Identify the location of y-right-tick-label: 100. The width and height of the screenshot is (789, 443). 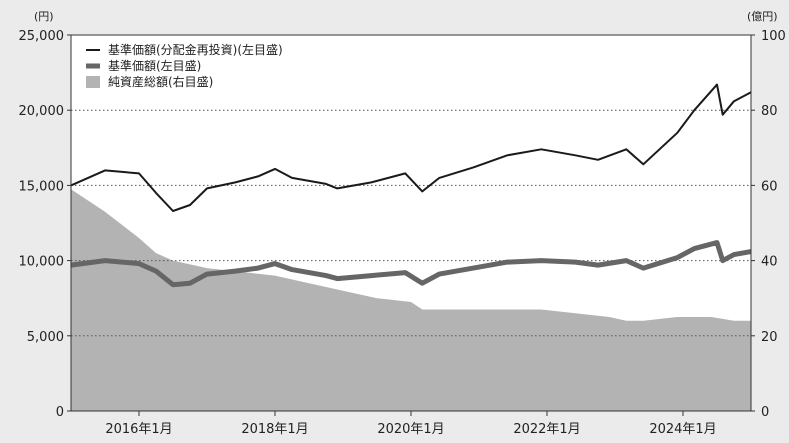
(773, 36).